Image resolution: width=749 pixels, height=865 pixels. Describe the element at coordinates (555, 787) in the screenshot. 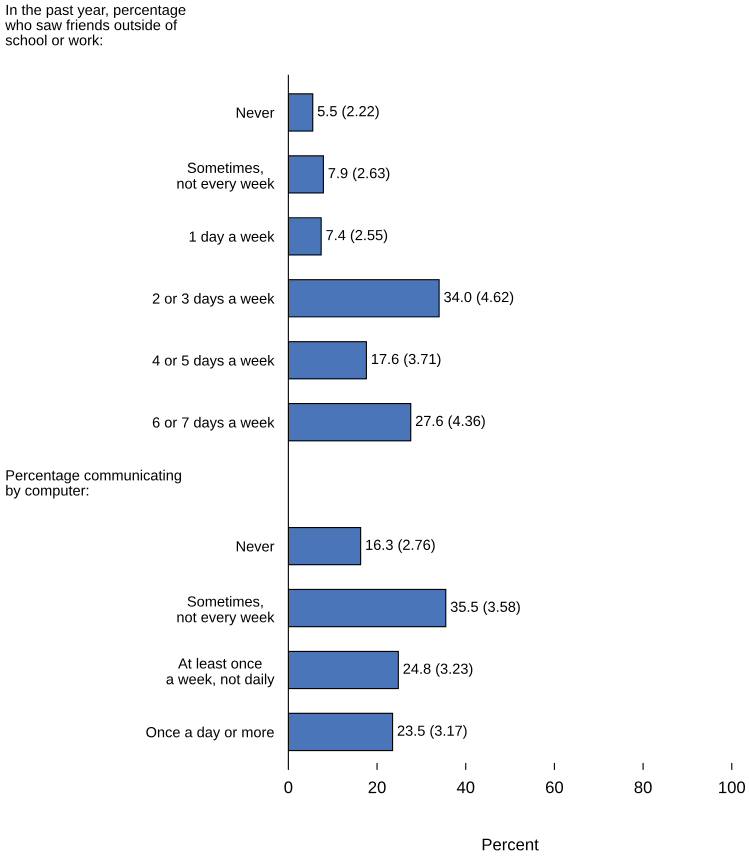

I see `x-tick-label: 60` at that location.